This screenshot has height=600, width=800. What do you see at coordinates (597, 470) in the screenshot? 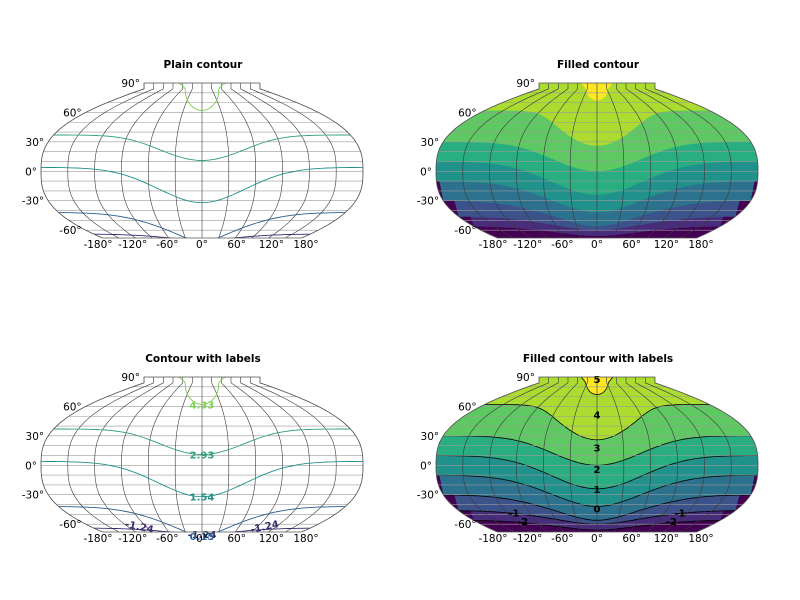
I see `contour-label: 2` at bounding box center [597, 470].